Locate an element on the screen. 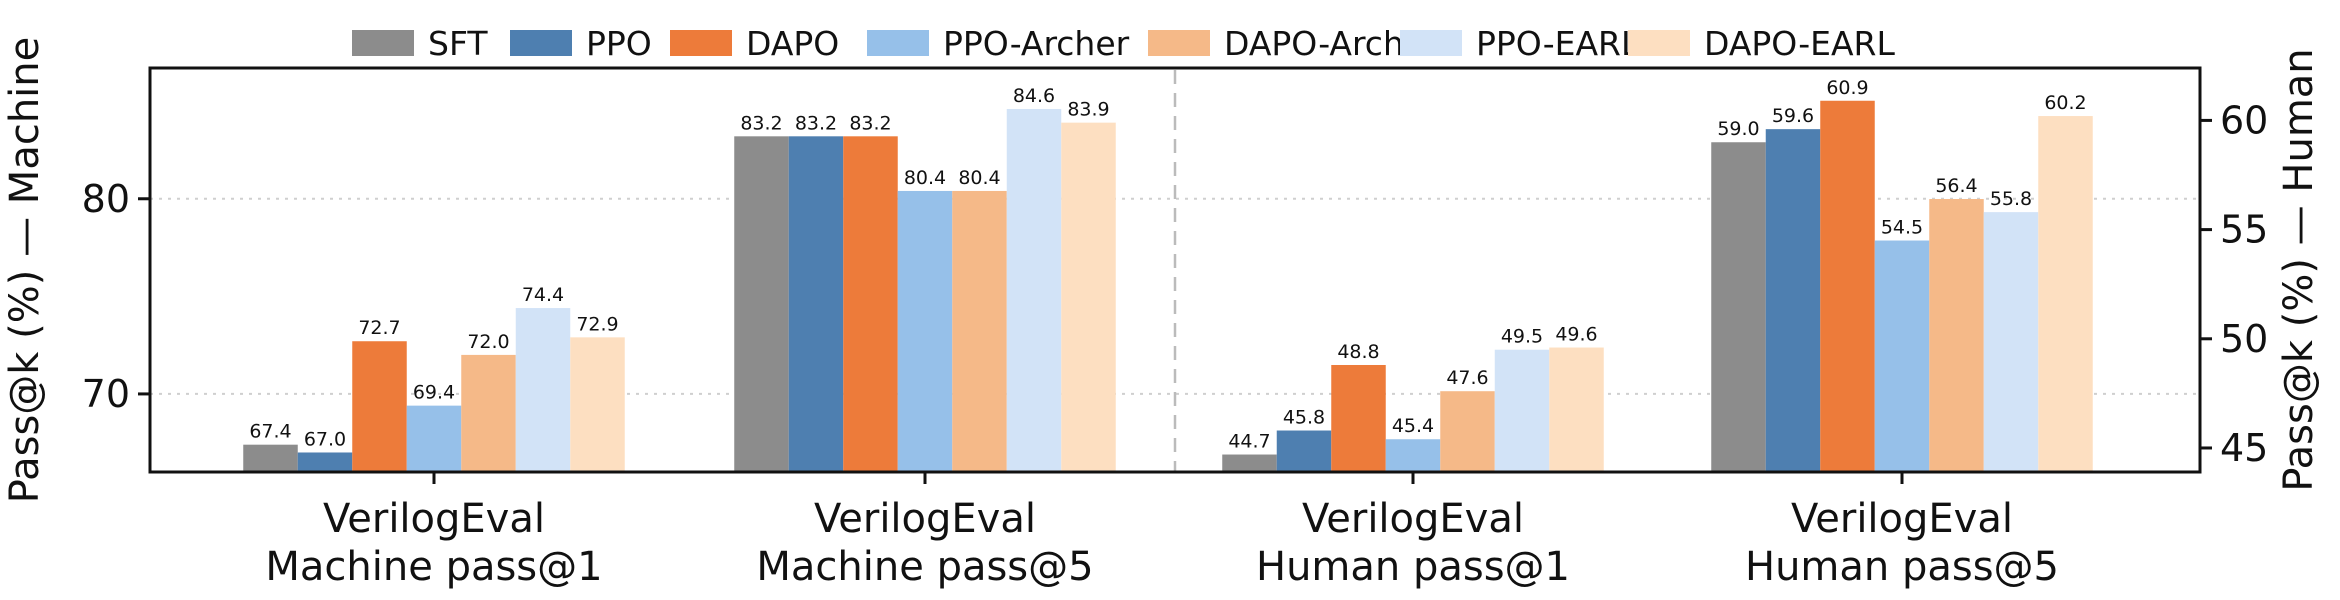 The image size is (2340, 600). legend-item-dapo-earl: DAPO-EARL is located at coordinates (1761, 43).